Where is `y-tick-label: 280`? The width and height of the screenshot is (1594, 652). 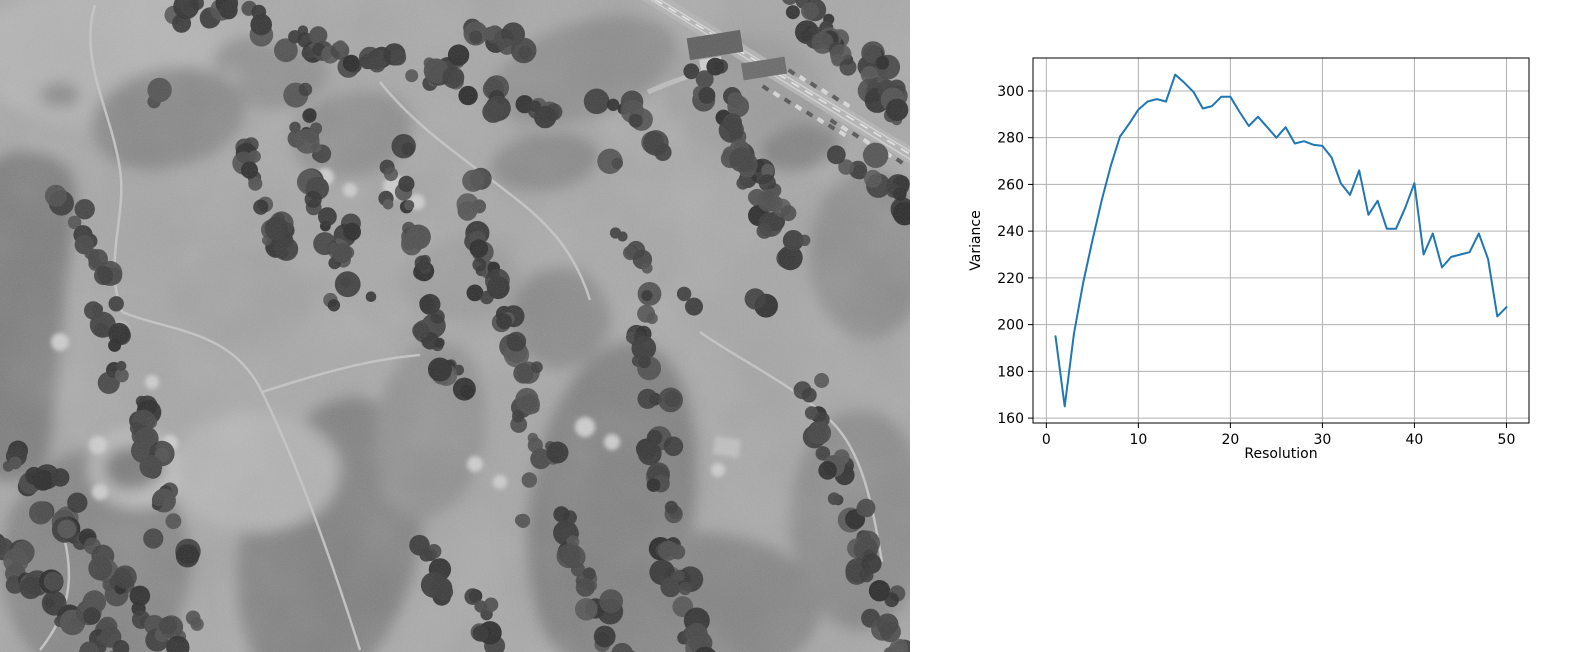
y-tick-label: 280 is located at coordinates (1010, 139).